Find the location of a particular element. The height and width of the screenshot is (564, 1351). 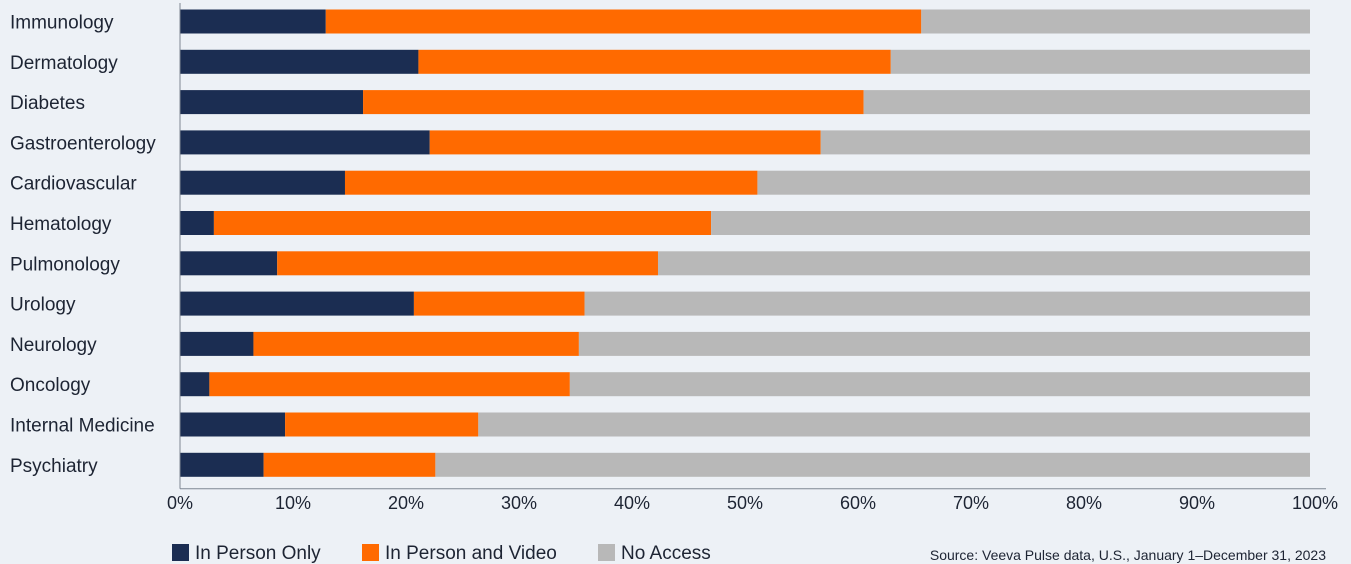

legend-label: In Person and Video is located at coordinates (471, 553).